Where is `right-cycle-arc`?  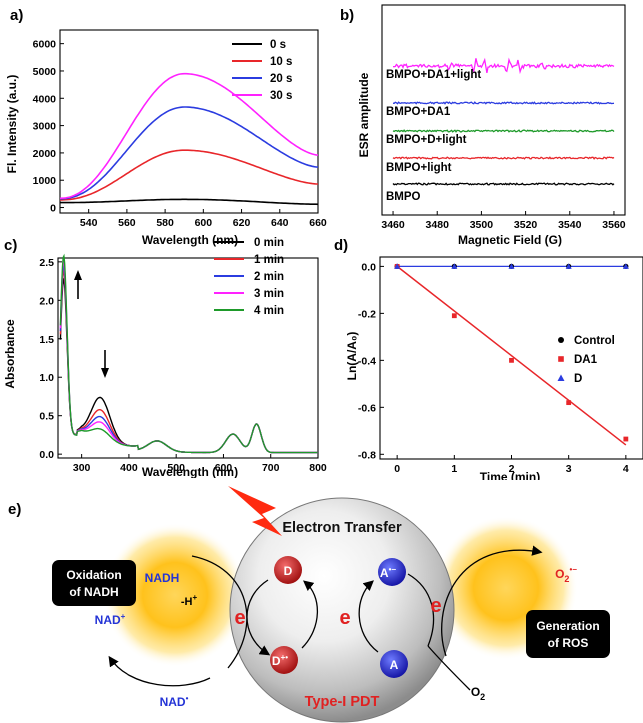
right-cycle-arc is located at coordinates (492, 601).